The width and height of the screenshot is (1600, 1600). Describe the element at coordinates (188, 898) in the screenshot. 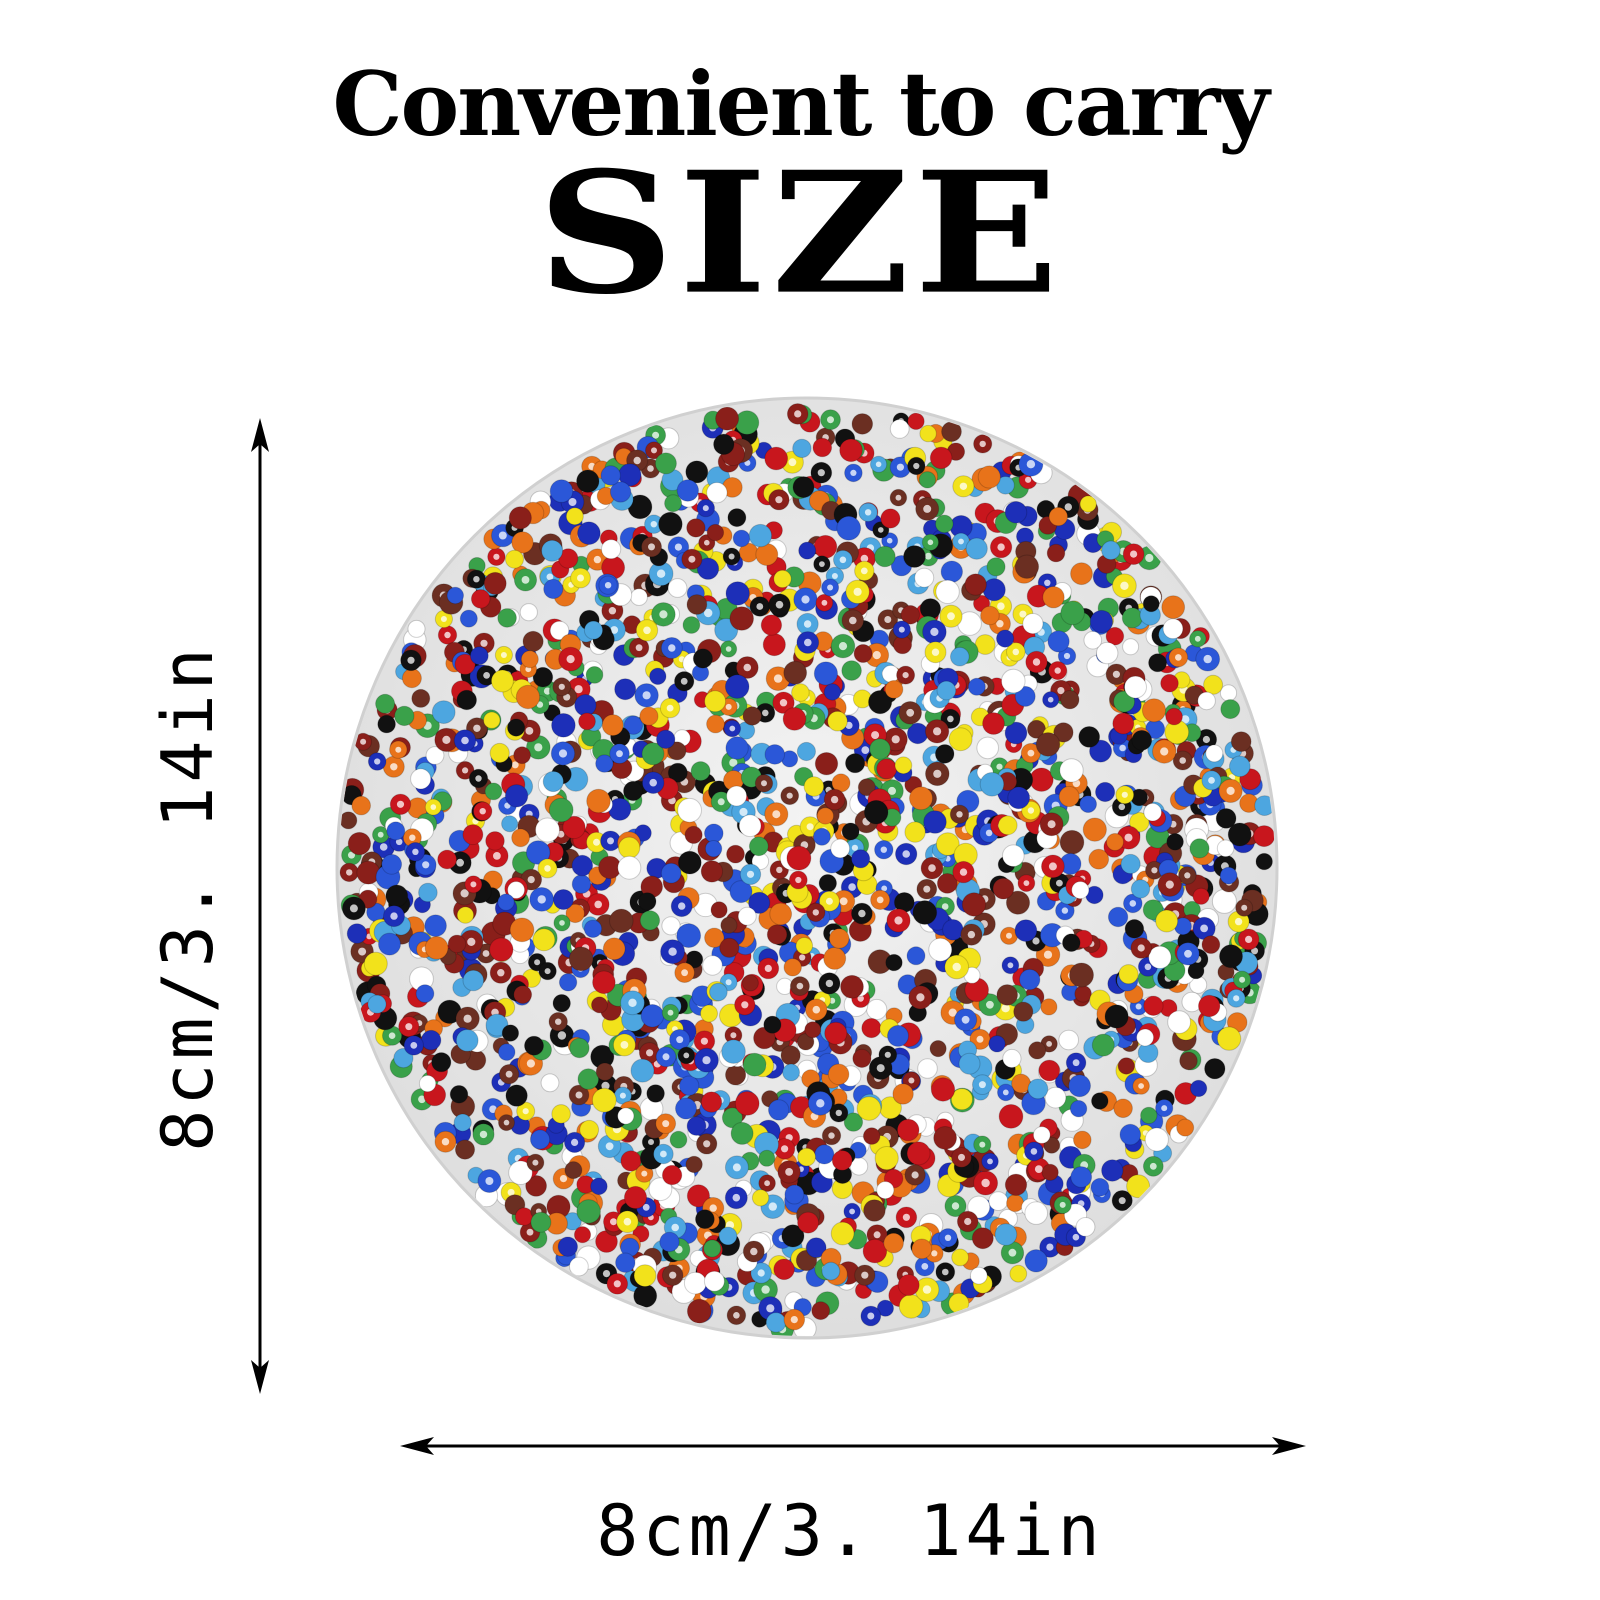

I see `height-label: 8cm/3. 14in` at that location.